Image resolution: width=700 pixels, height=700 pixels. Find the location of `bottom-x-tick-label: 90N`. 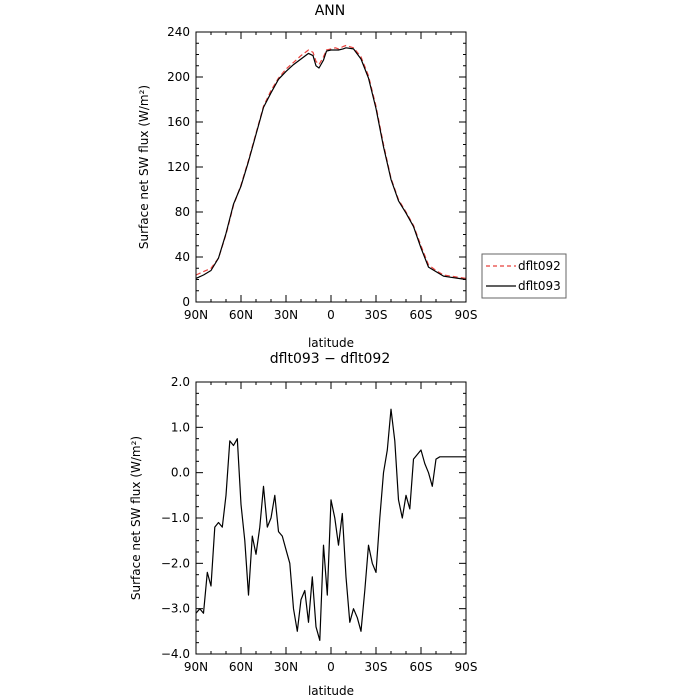

bottom-x-tick-label: 90N is located at coordinates (196, 667).